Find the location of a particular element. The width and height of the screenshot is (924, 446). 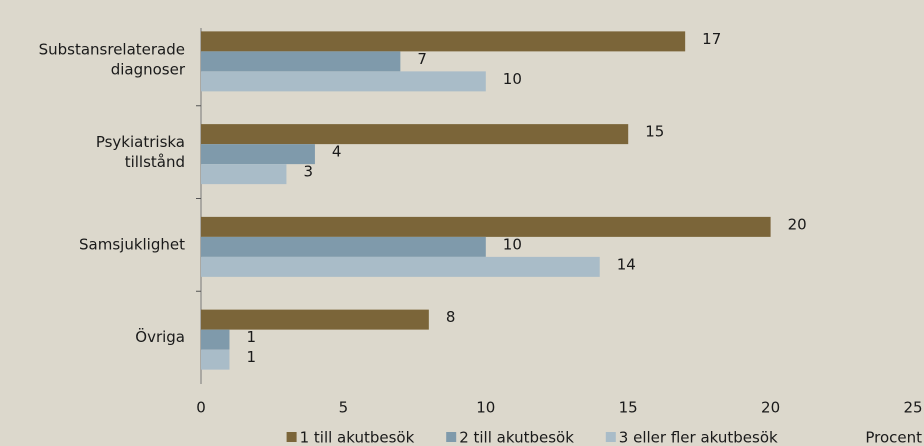

x-tick-label: 20 is located at coordinates (770, 408).